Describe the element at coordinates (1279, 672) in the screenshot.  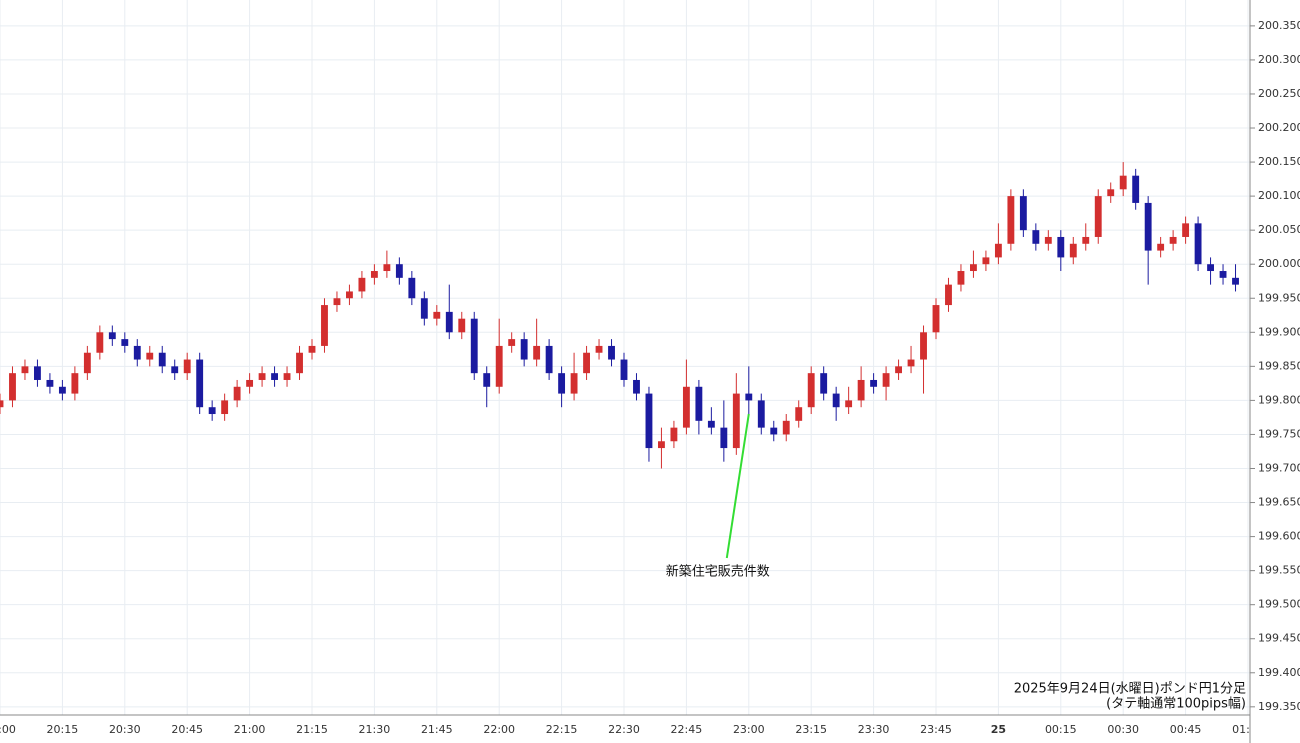
I see `y-tick-label: 199.400` at that location.